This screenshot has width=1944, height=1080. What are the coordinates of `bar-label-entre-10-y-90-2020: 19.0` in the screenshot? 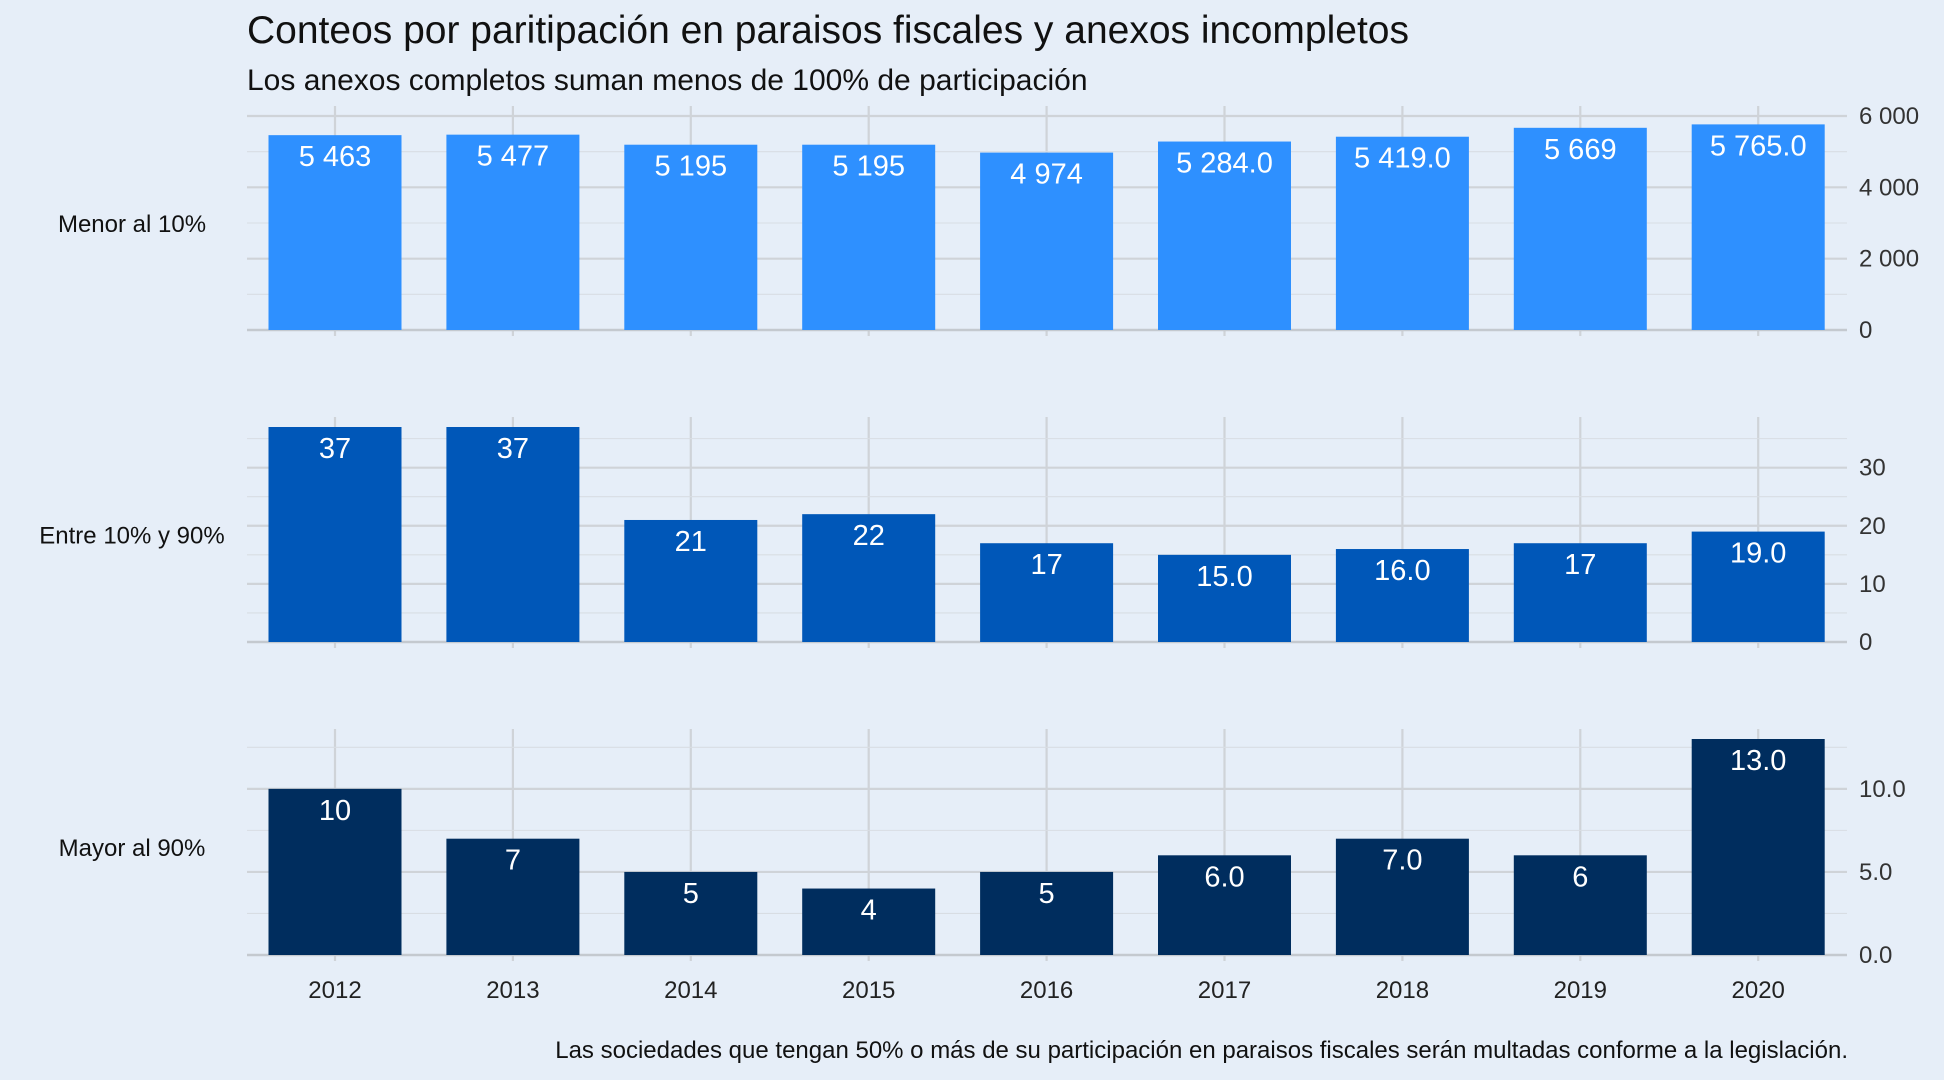 It's located at (1758, 554).